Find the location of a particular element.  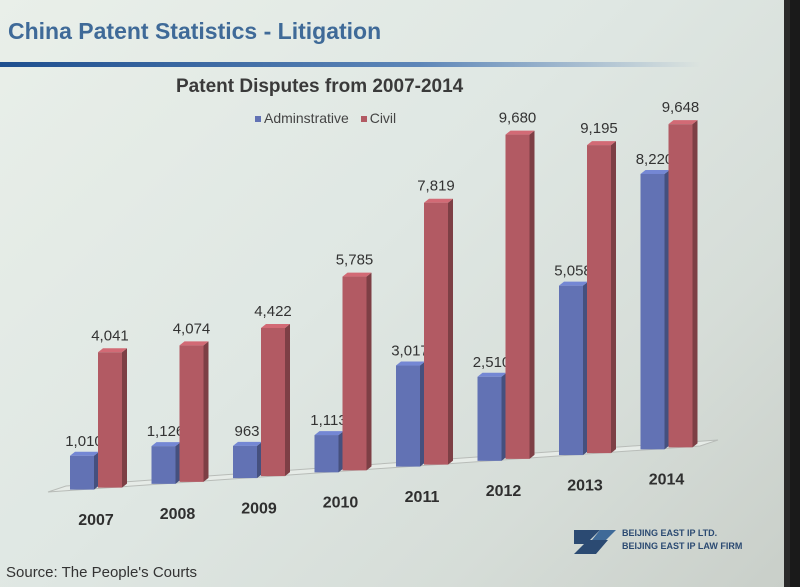

bar-side-administrative-2008 is located at coordinates (178, 463).